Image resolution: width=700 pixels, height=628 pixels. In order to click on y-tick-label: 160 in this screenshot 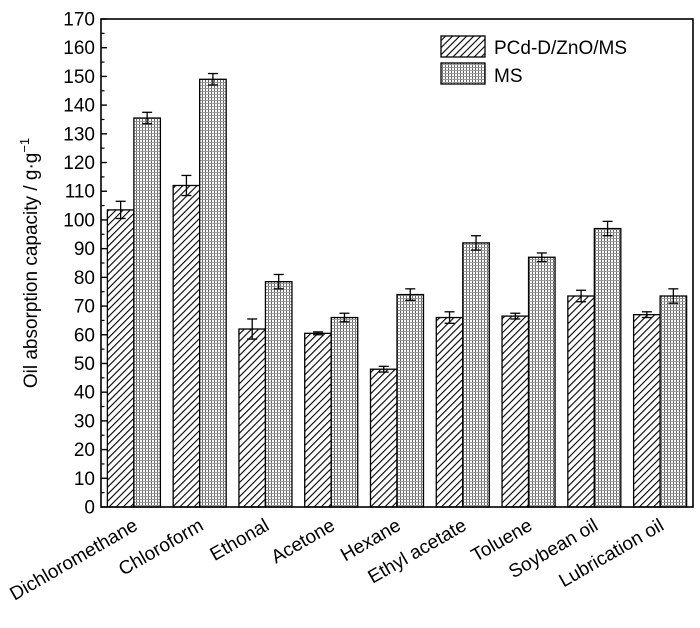, I will do `click(79, 48)`.